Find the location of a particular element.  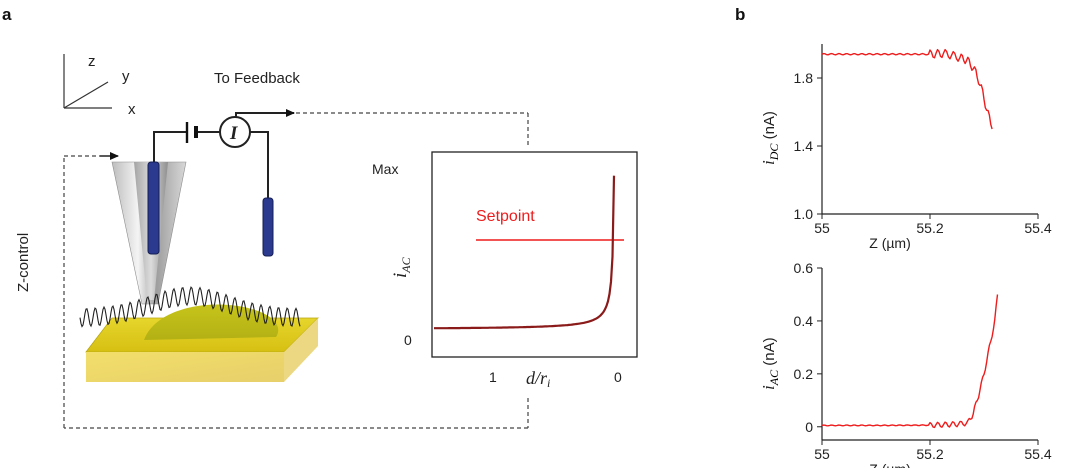

y-axis-line is located at coordinates (86, 95).